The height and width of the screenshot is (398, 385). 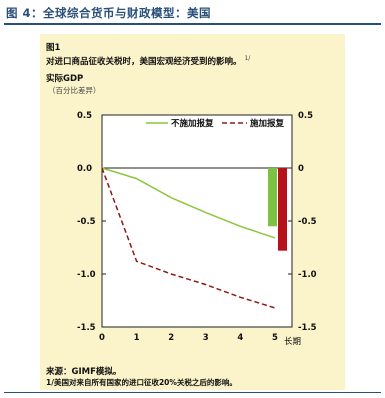 I want to click on x-tick-label: 2, so click(x=171, y=338).